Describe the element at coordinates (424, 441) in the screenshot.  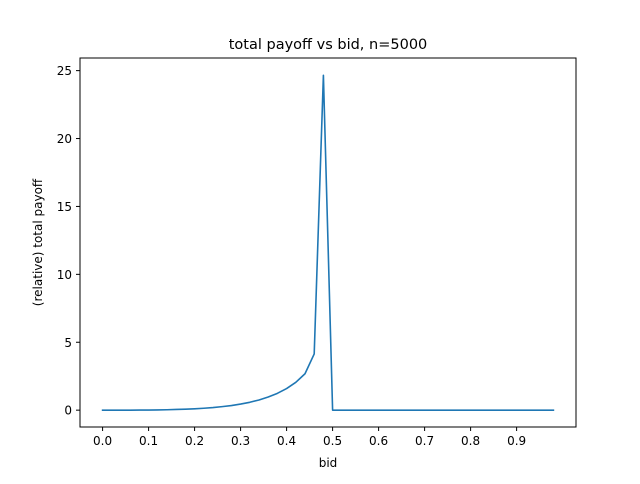
I see `x-tick-label: 0.7` at that location.